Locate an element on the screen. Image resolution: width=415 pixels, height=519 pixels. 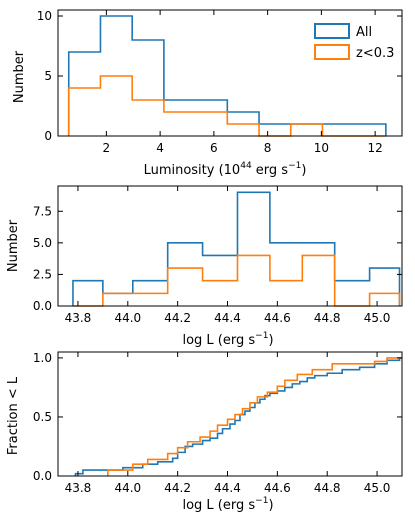
panel1-legend: All z<0.3 is located at coordinates (354, 42).